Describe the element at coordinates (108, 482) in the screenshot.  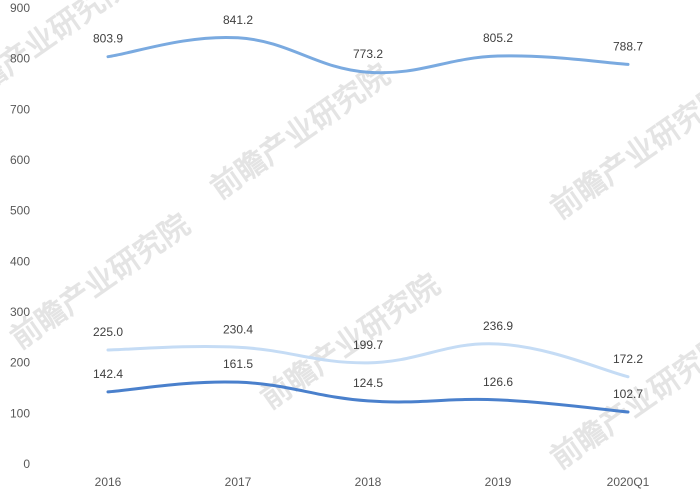
I see `x-tick-label: 2016` at that location.